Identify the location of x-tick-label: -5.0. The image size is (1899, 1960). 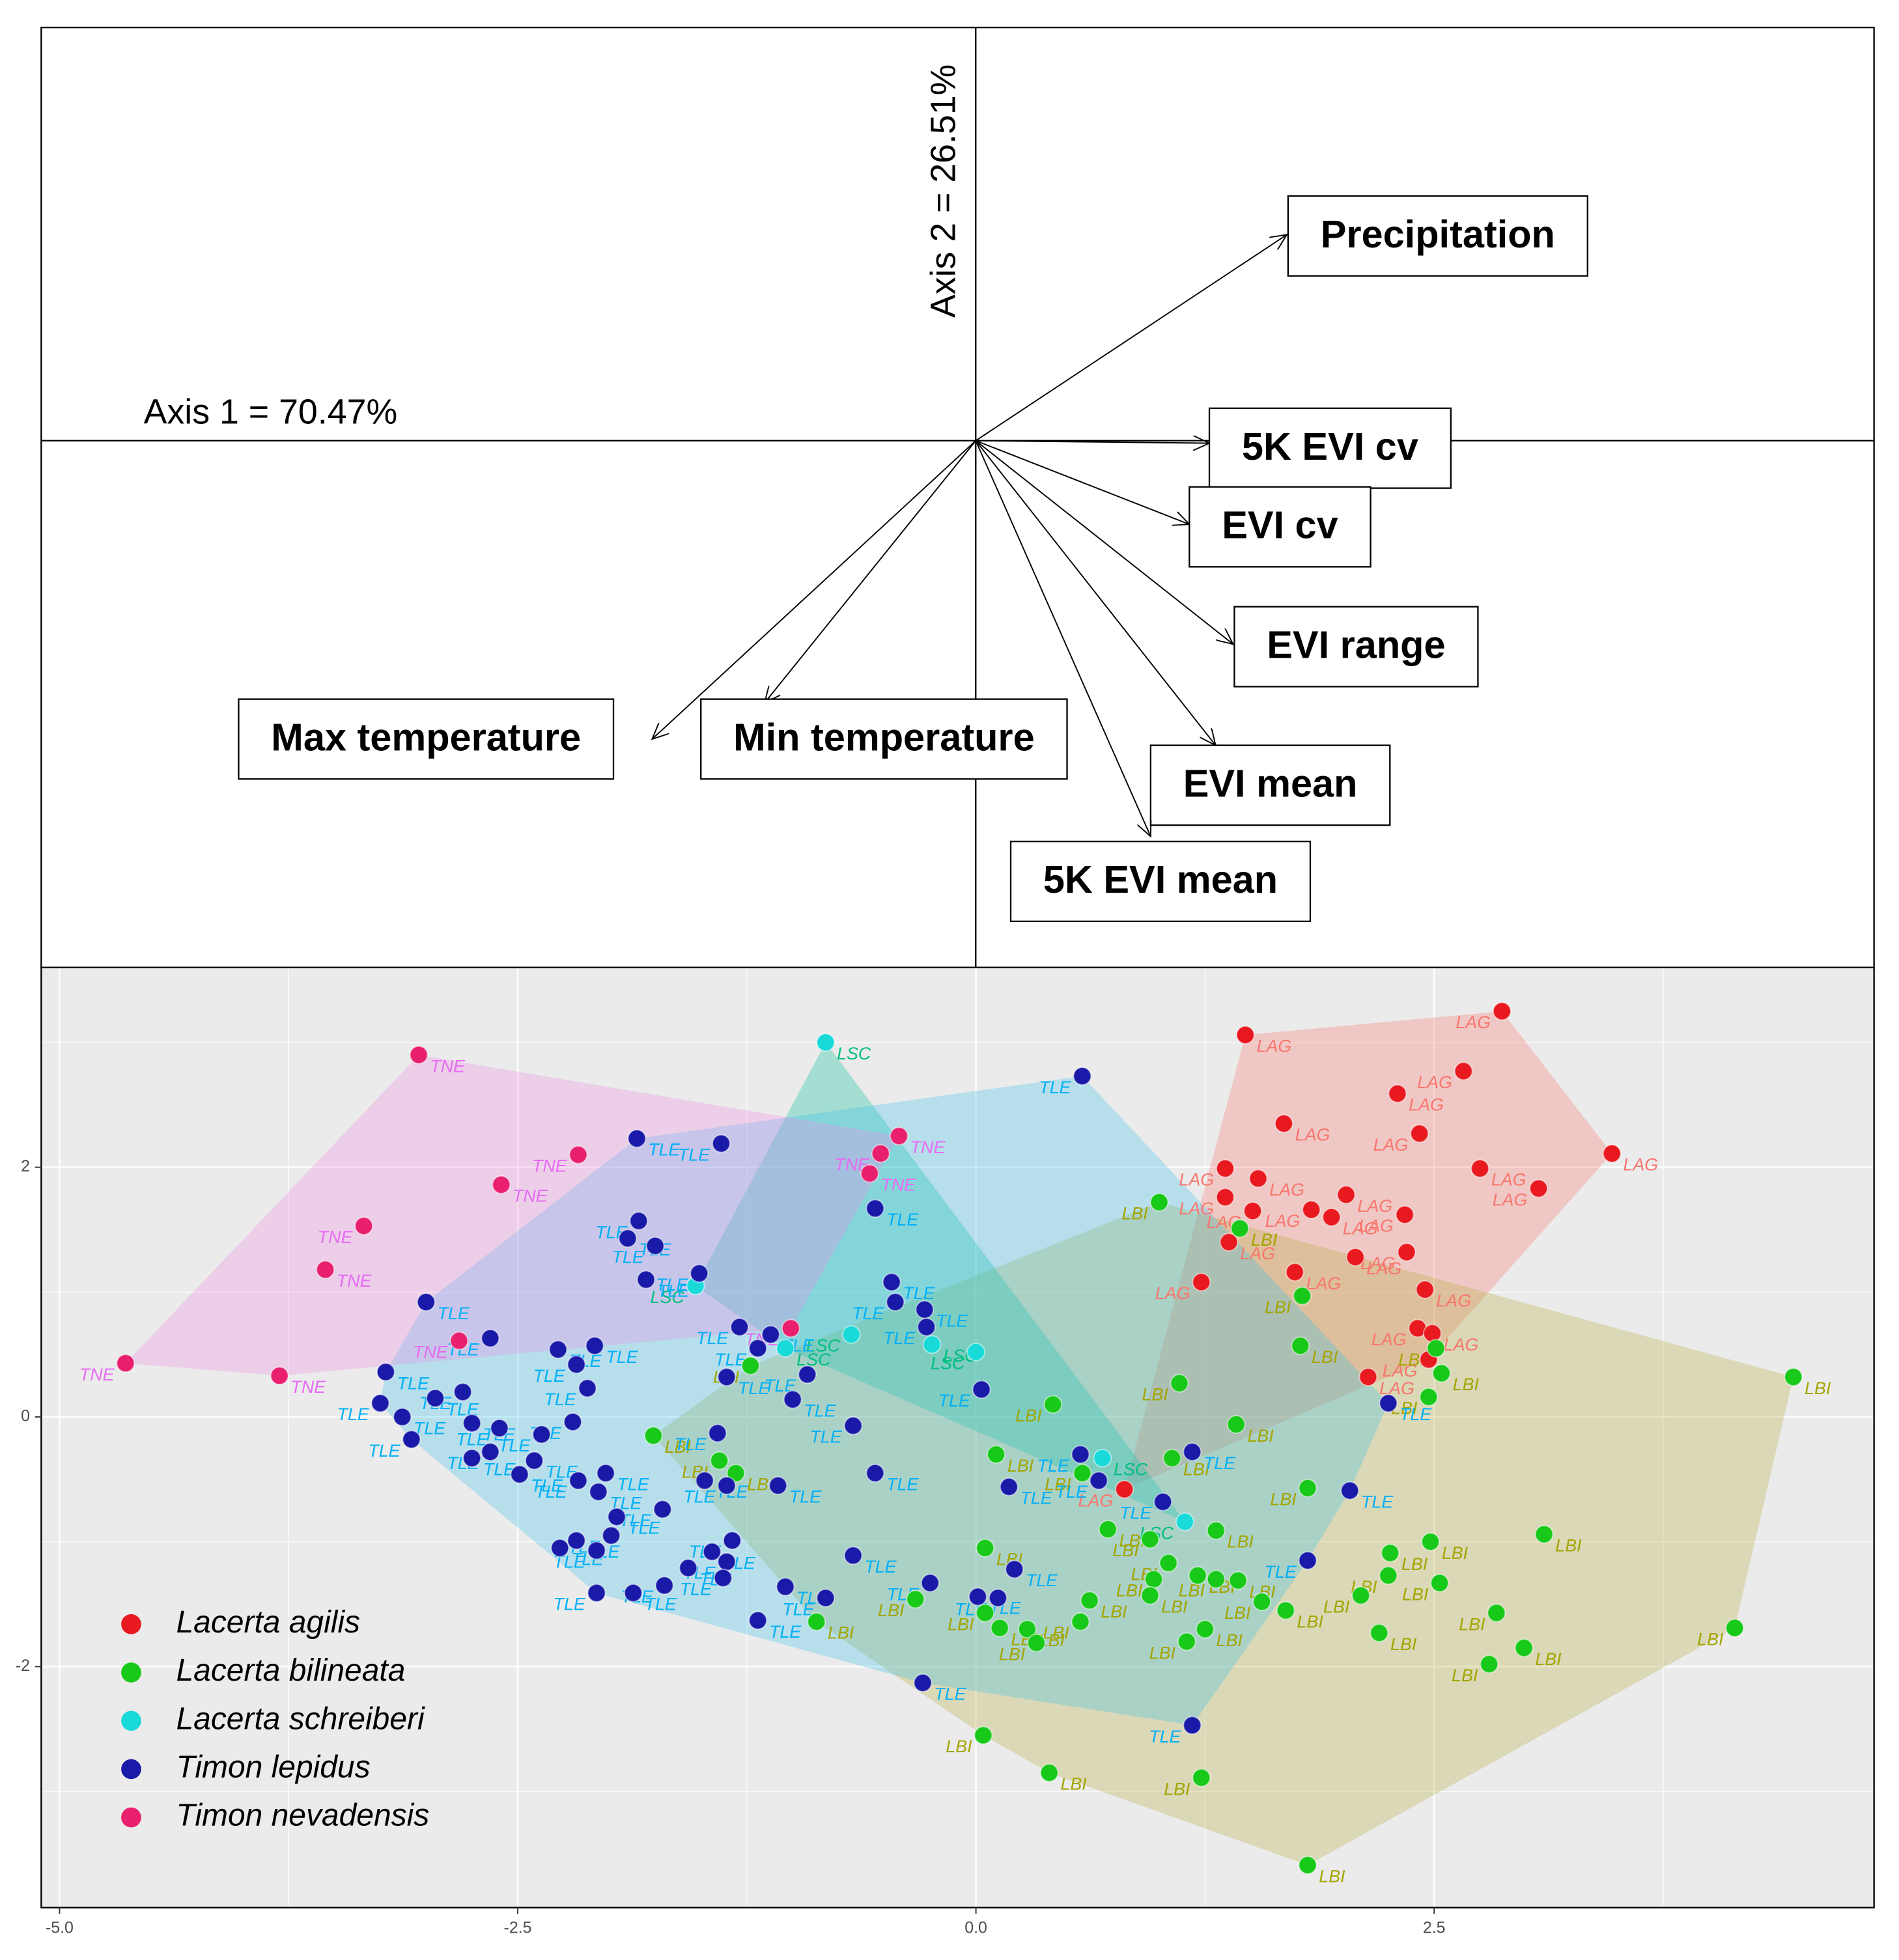
(60, 1928).